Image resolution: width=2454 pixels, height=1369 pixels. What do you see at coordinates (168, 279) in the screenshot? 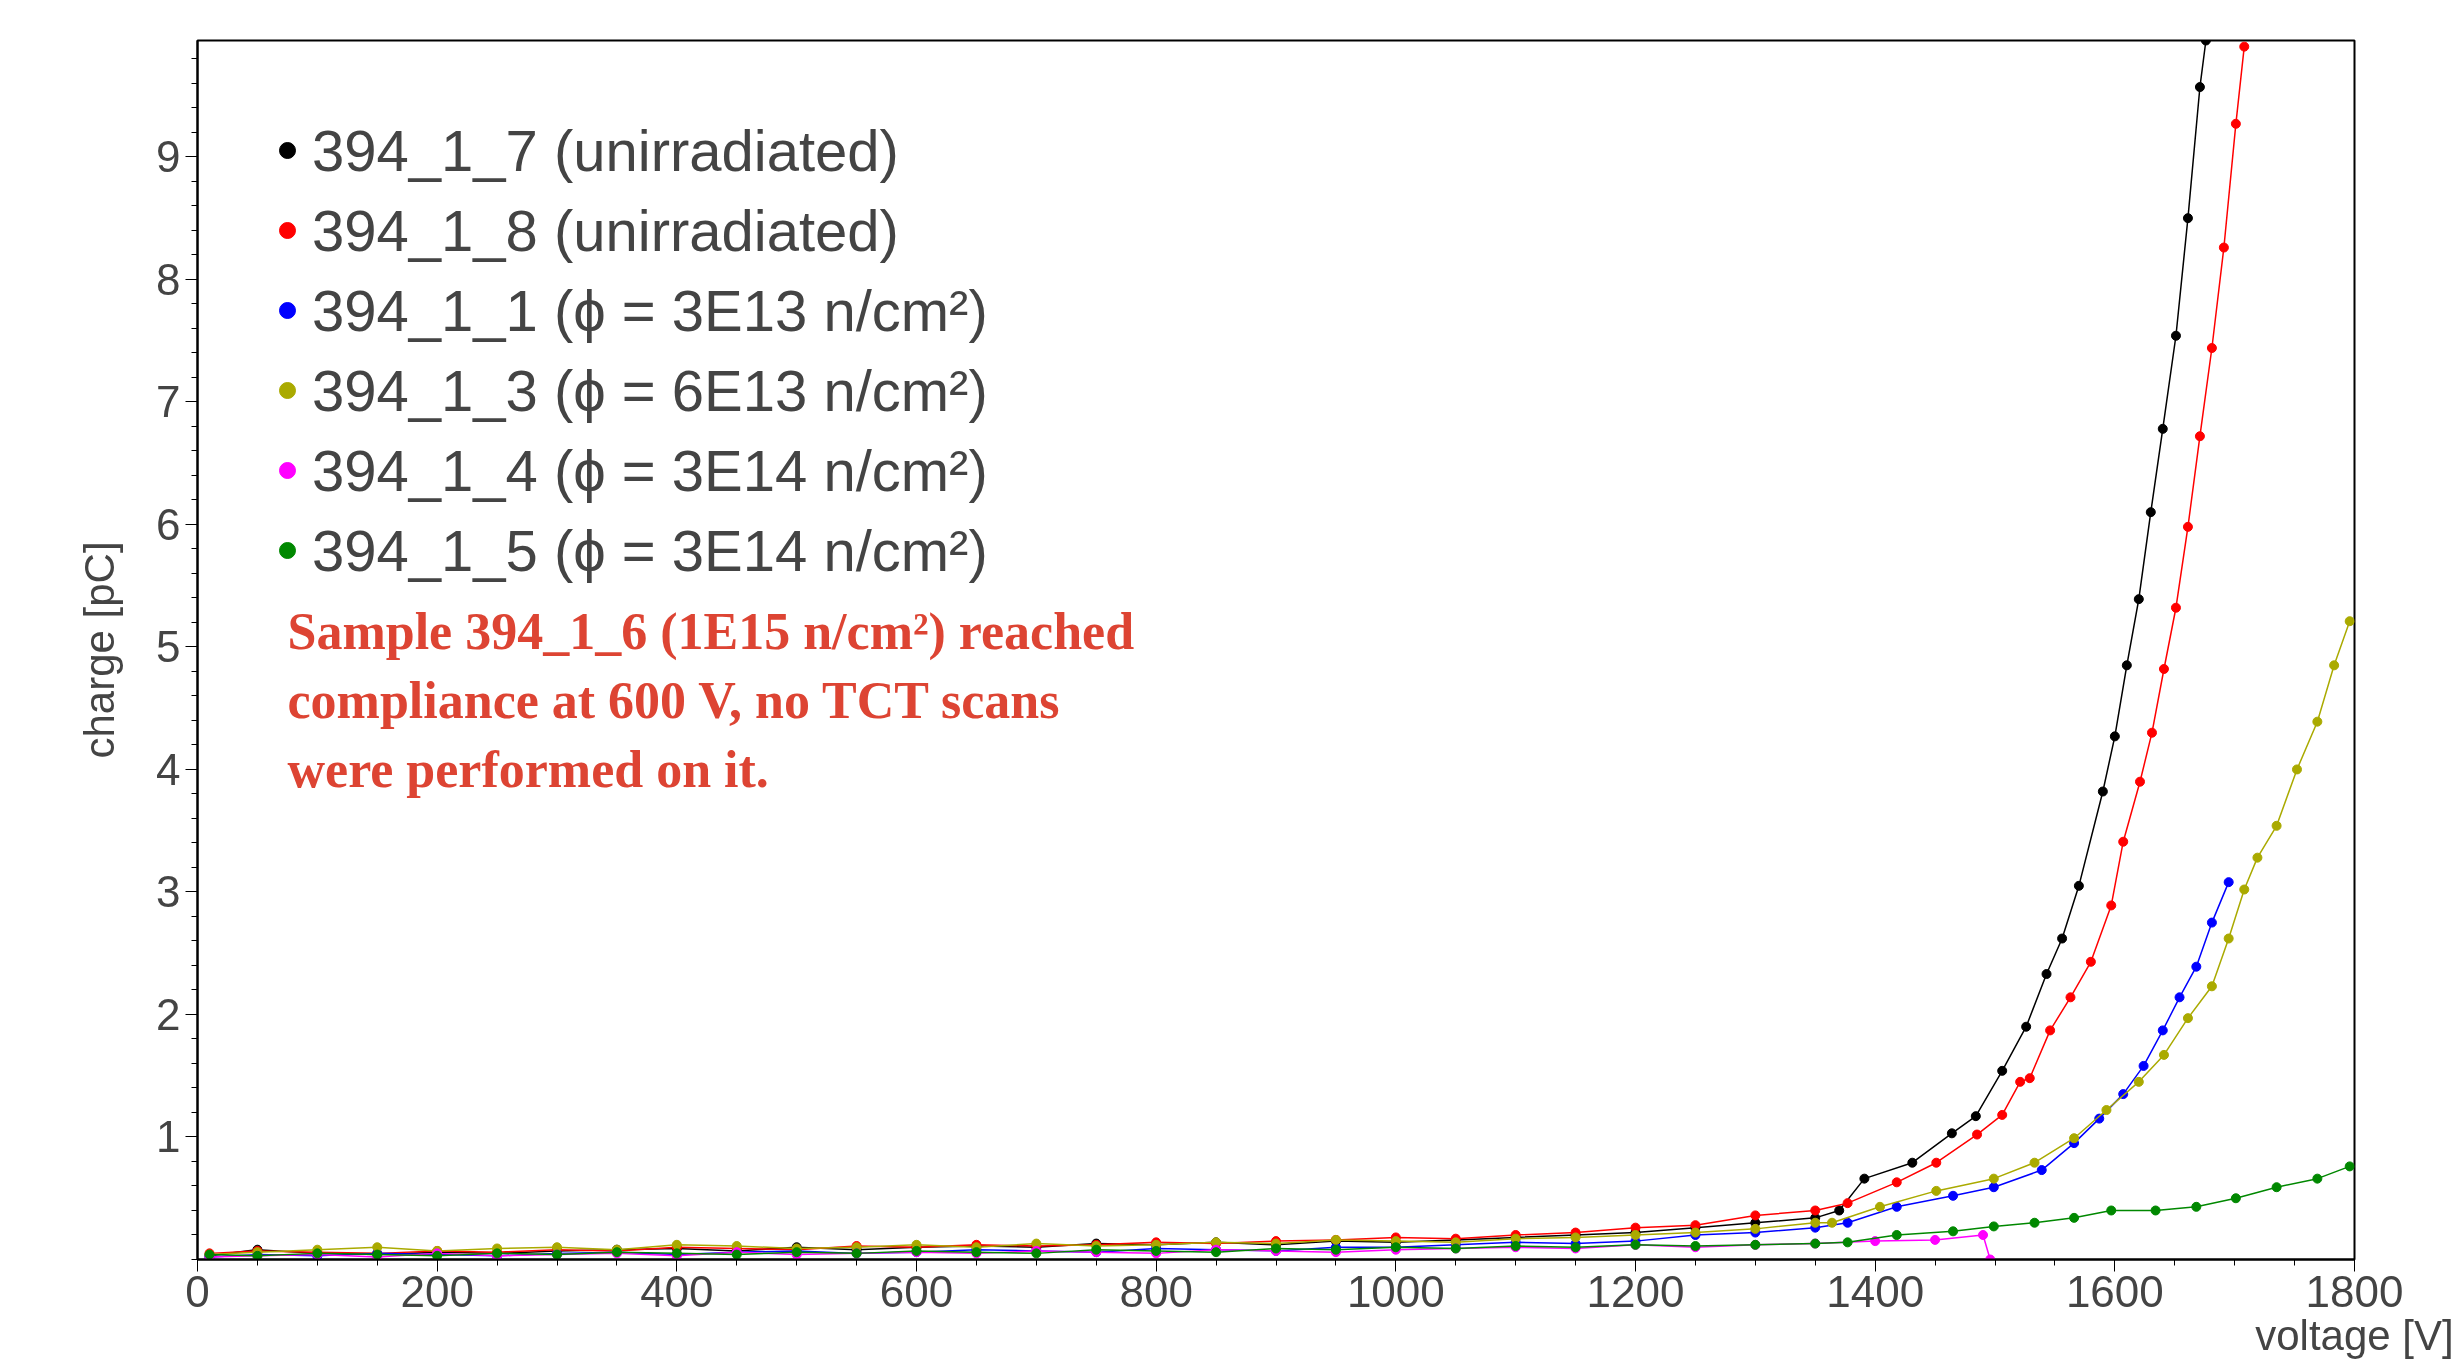
I see `y-tick-label: 8` at bounding box center [168, 279].